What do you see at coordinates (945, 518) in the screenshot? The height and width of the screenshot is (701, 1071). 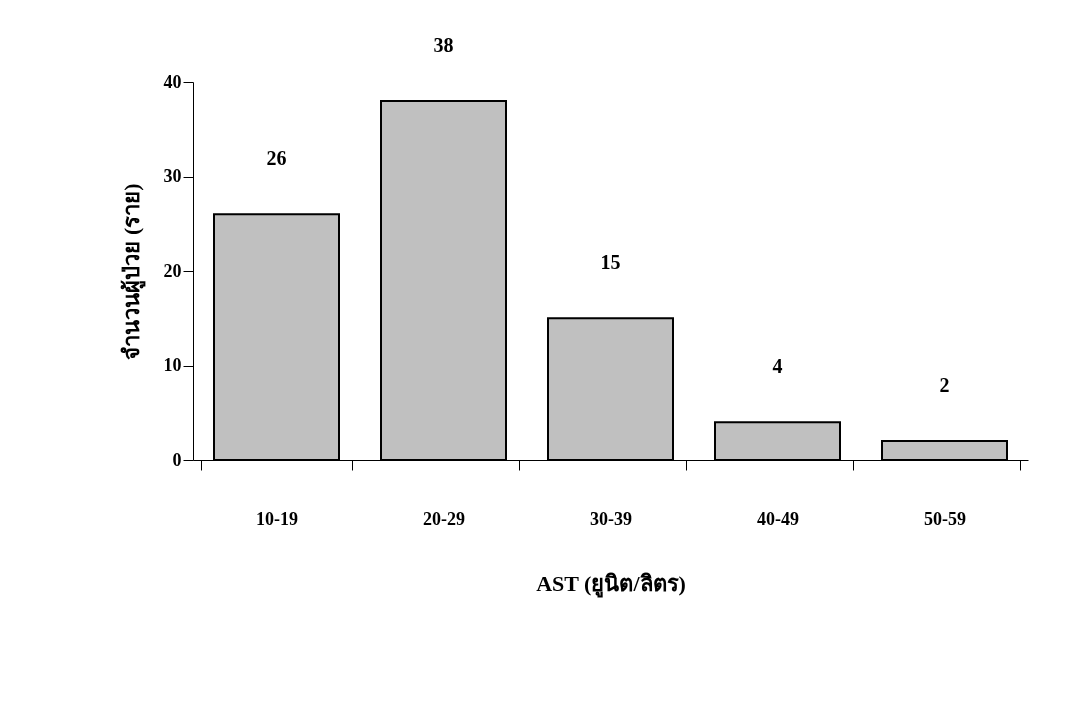 I see `x-tick-label: 50-59` at bounding box center [945, 518].